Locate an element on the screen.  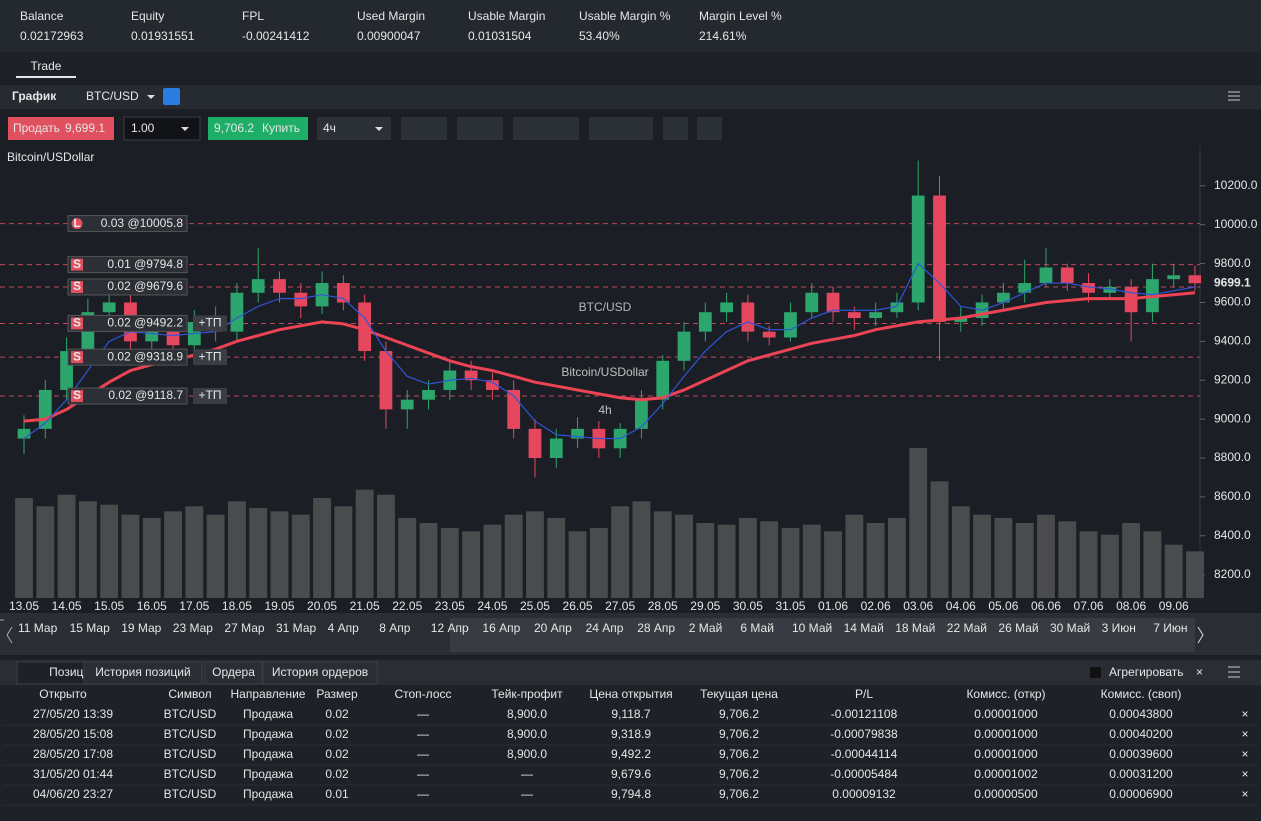
nav-right-arrow is located at coordinates (1200, 635).